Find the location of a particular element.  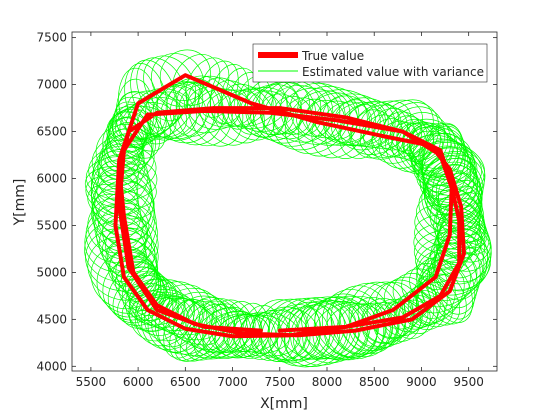

x-axis-label: X[mm] is located at coordinates (284, 404).